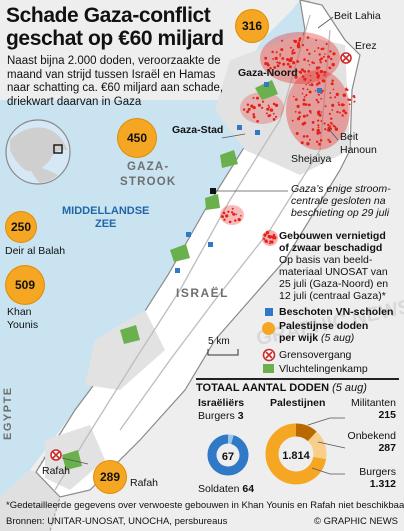 Image resolution: width=404 pixels, height=531 pixels. Describe the element at coordinates (19, 312) in the screenshot. I see `label-khan-younis-1: Khan` at that location.